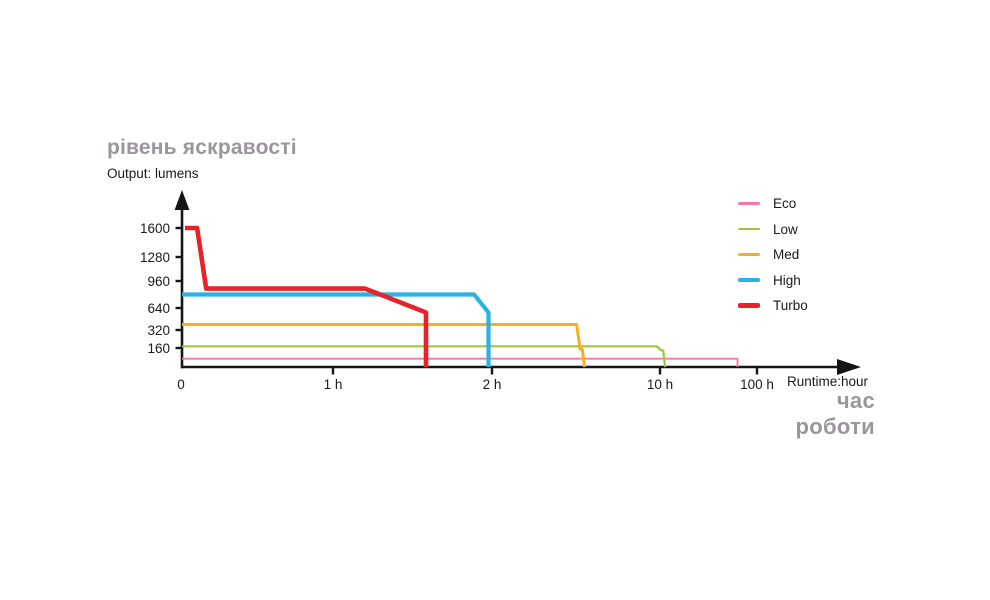 The height and width of the screenshot is (600, 990). Describe the element at coordinates (749, 280) in the screenshot. I see `legend-swatch-high-icon` at that location.